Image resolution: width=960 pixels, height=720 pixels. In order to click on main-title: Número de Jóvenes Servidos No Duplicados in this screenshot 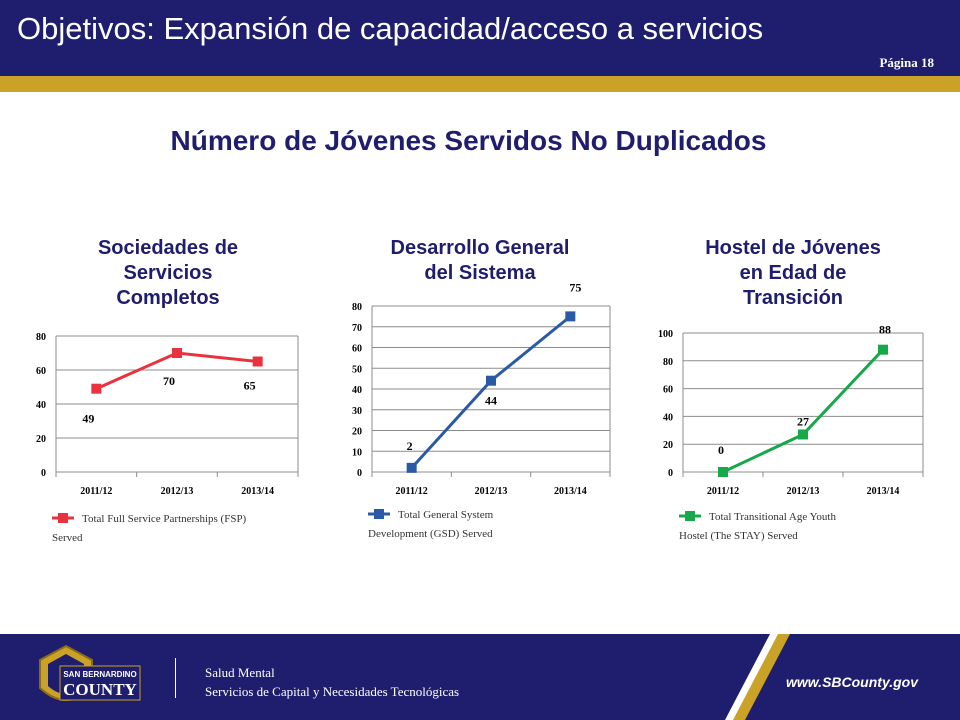, I will do `click(468, 140)`.